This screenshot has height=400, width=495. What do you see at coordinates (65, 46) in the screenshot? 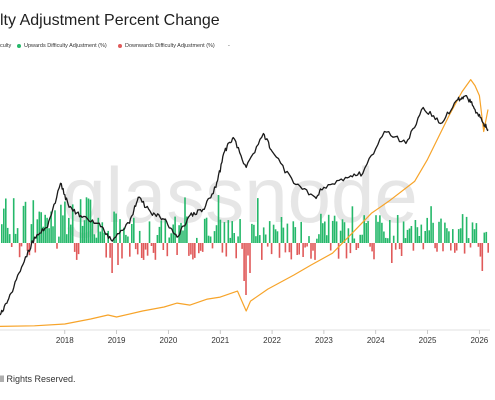
I see `legend-label: Upwards Difficulty Adjustment (%)` at bounding box center [65, 46].